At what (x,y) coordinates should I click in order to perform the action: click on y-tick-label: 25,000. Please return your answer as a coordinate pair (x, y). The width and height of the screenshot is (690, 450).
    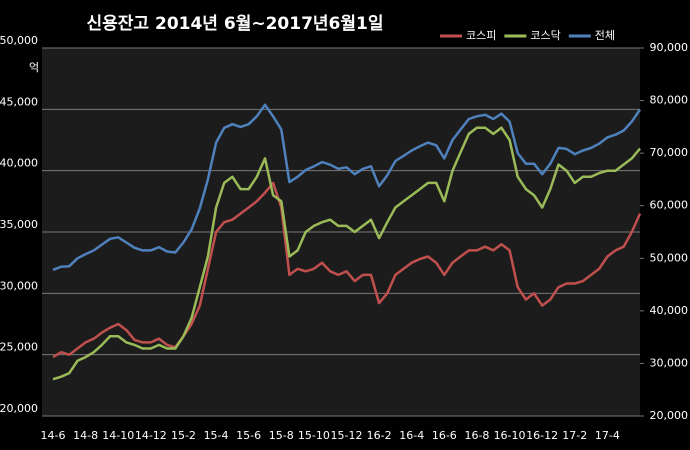
    Looking at the image, I should click on (19, 347).